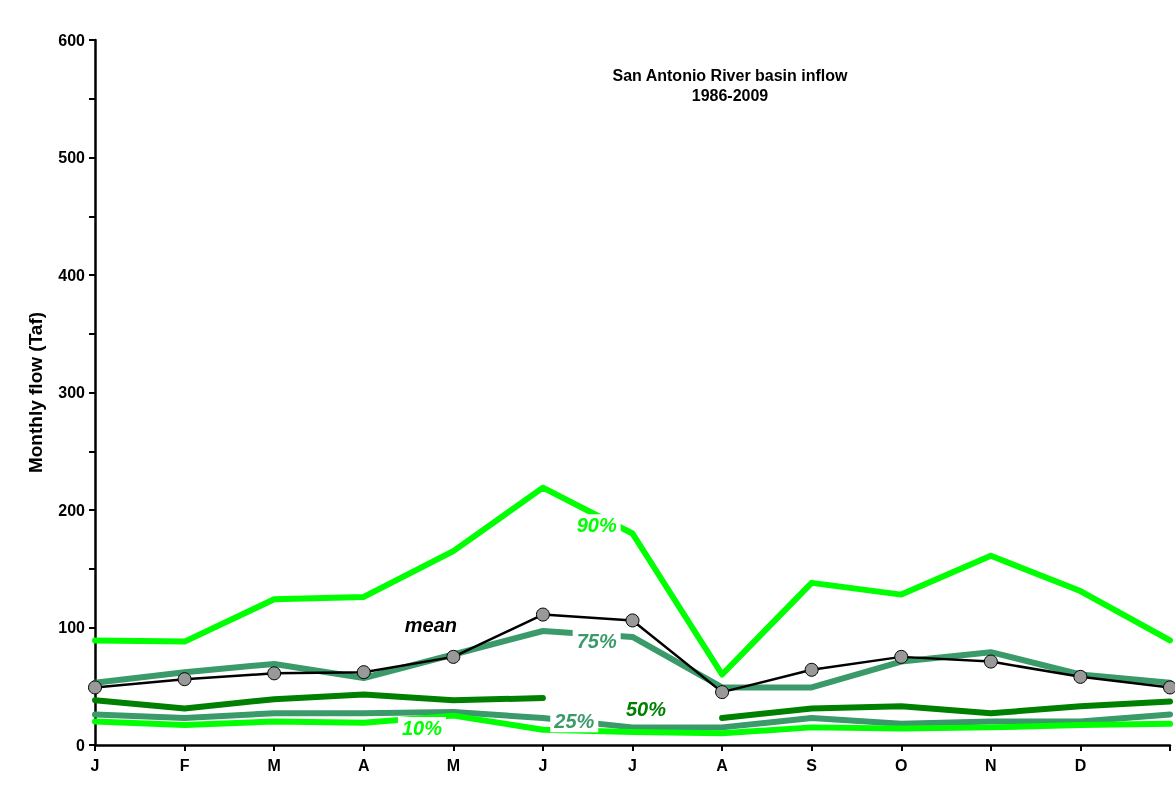 The width and height of the screenshot is (1175, 792). Describe the element at coordinates (72, 157) in the screenshot. I see `y-tick-label: 500` at that location.